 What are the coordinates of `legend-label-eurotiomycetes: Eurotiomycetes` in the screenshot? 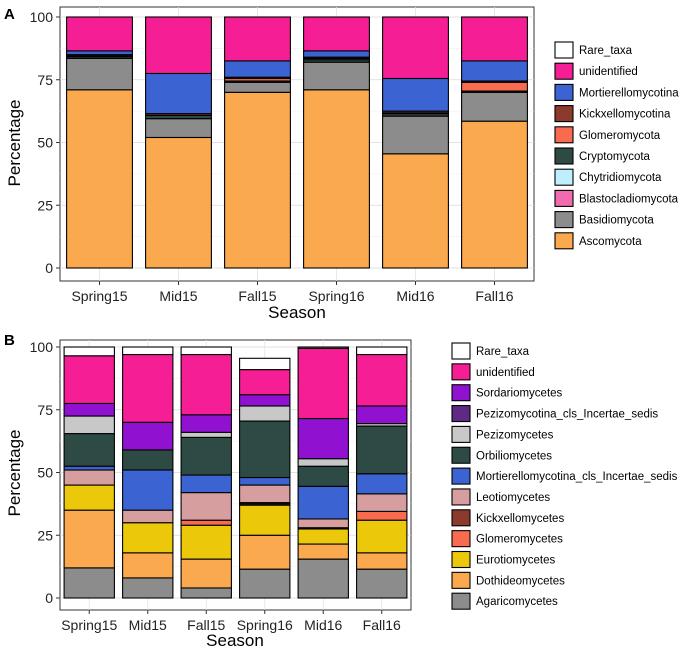 It's located at (516, 561).